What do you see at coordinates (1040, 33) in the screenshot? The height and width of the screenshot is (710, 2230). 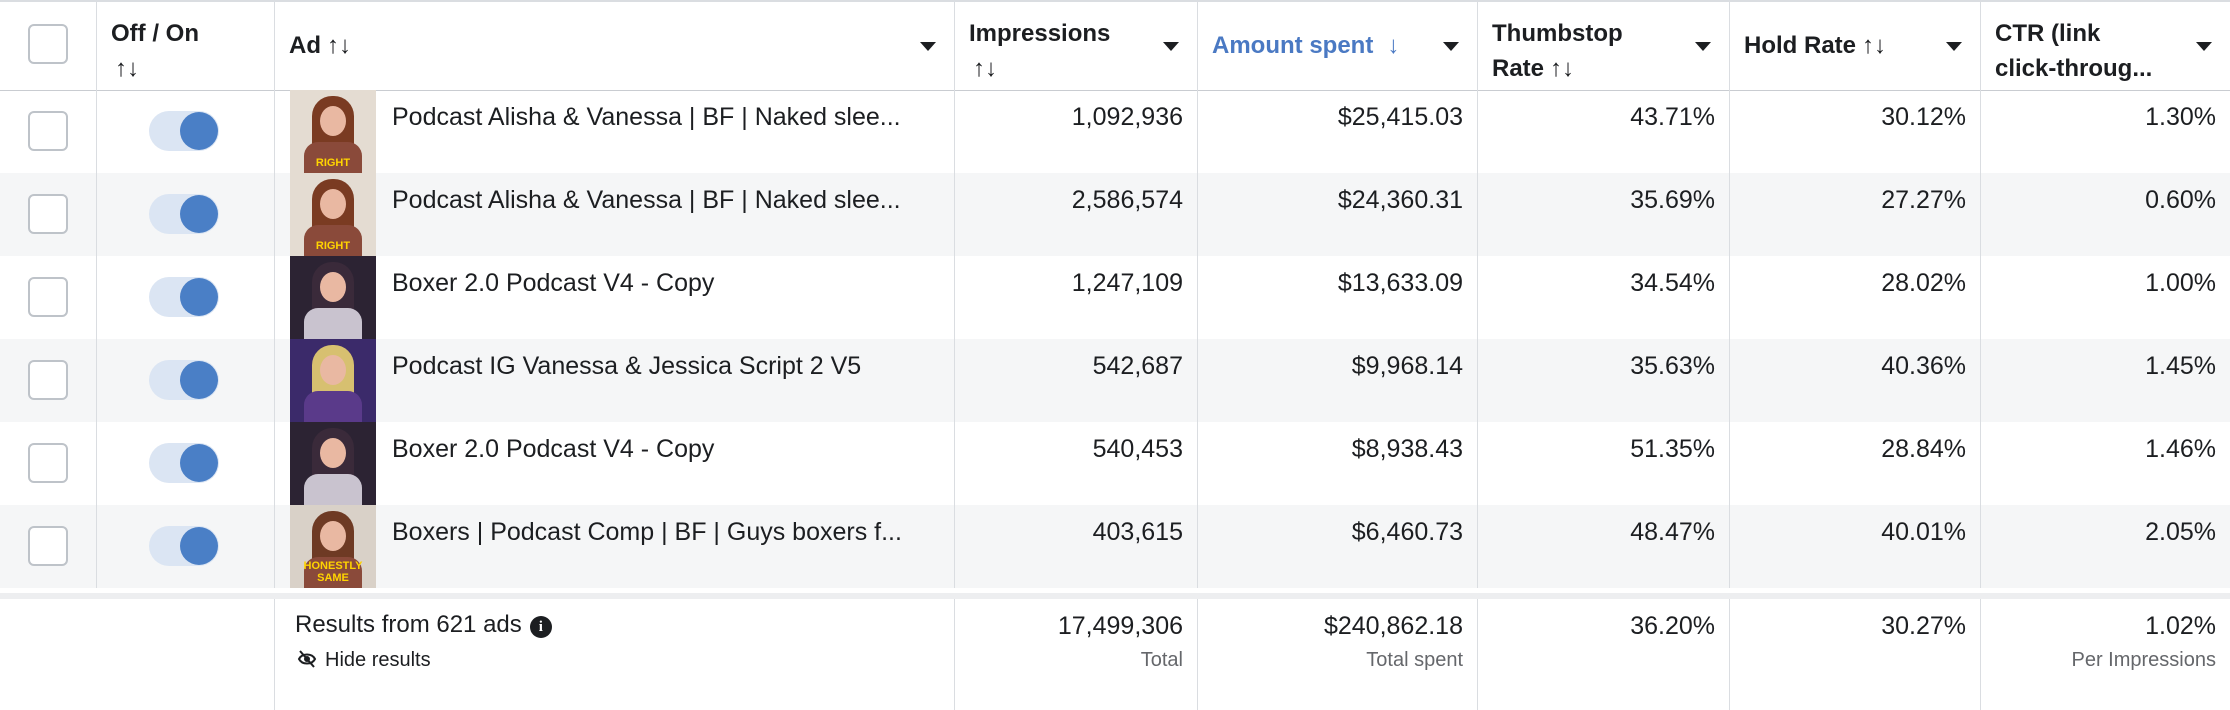 I see `header-impressions-label: Impressions` at bounding box center [1040, 33].